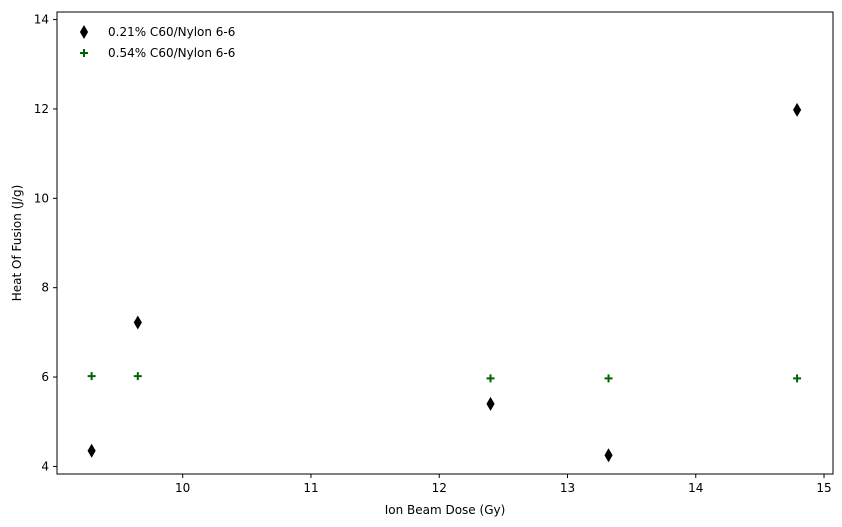  Describe the element at coordinates (45, 288) in the screenshot. I see `y-tick-label: 8` at that location.